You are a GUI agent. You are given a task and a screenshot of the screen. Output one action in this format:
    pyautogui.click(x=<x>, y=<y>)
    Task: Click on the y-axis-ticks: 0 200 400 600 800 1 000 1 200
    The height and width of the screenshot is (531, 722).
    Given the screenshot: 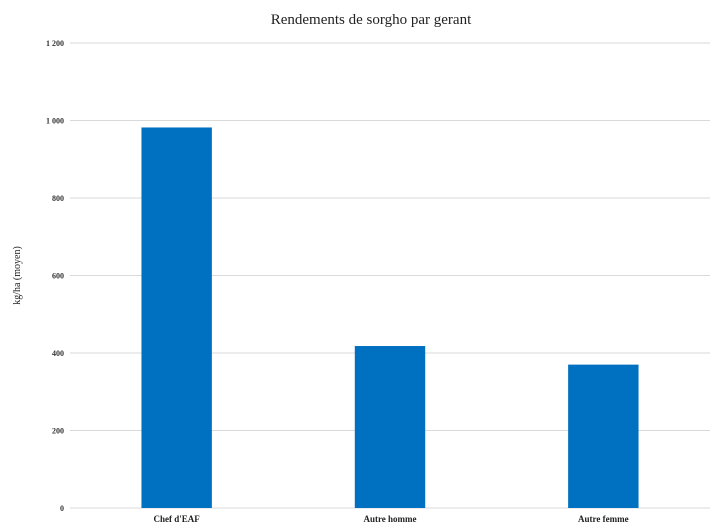 What is the action you would take?
    pyautogui.click(x=55, y=276)
    